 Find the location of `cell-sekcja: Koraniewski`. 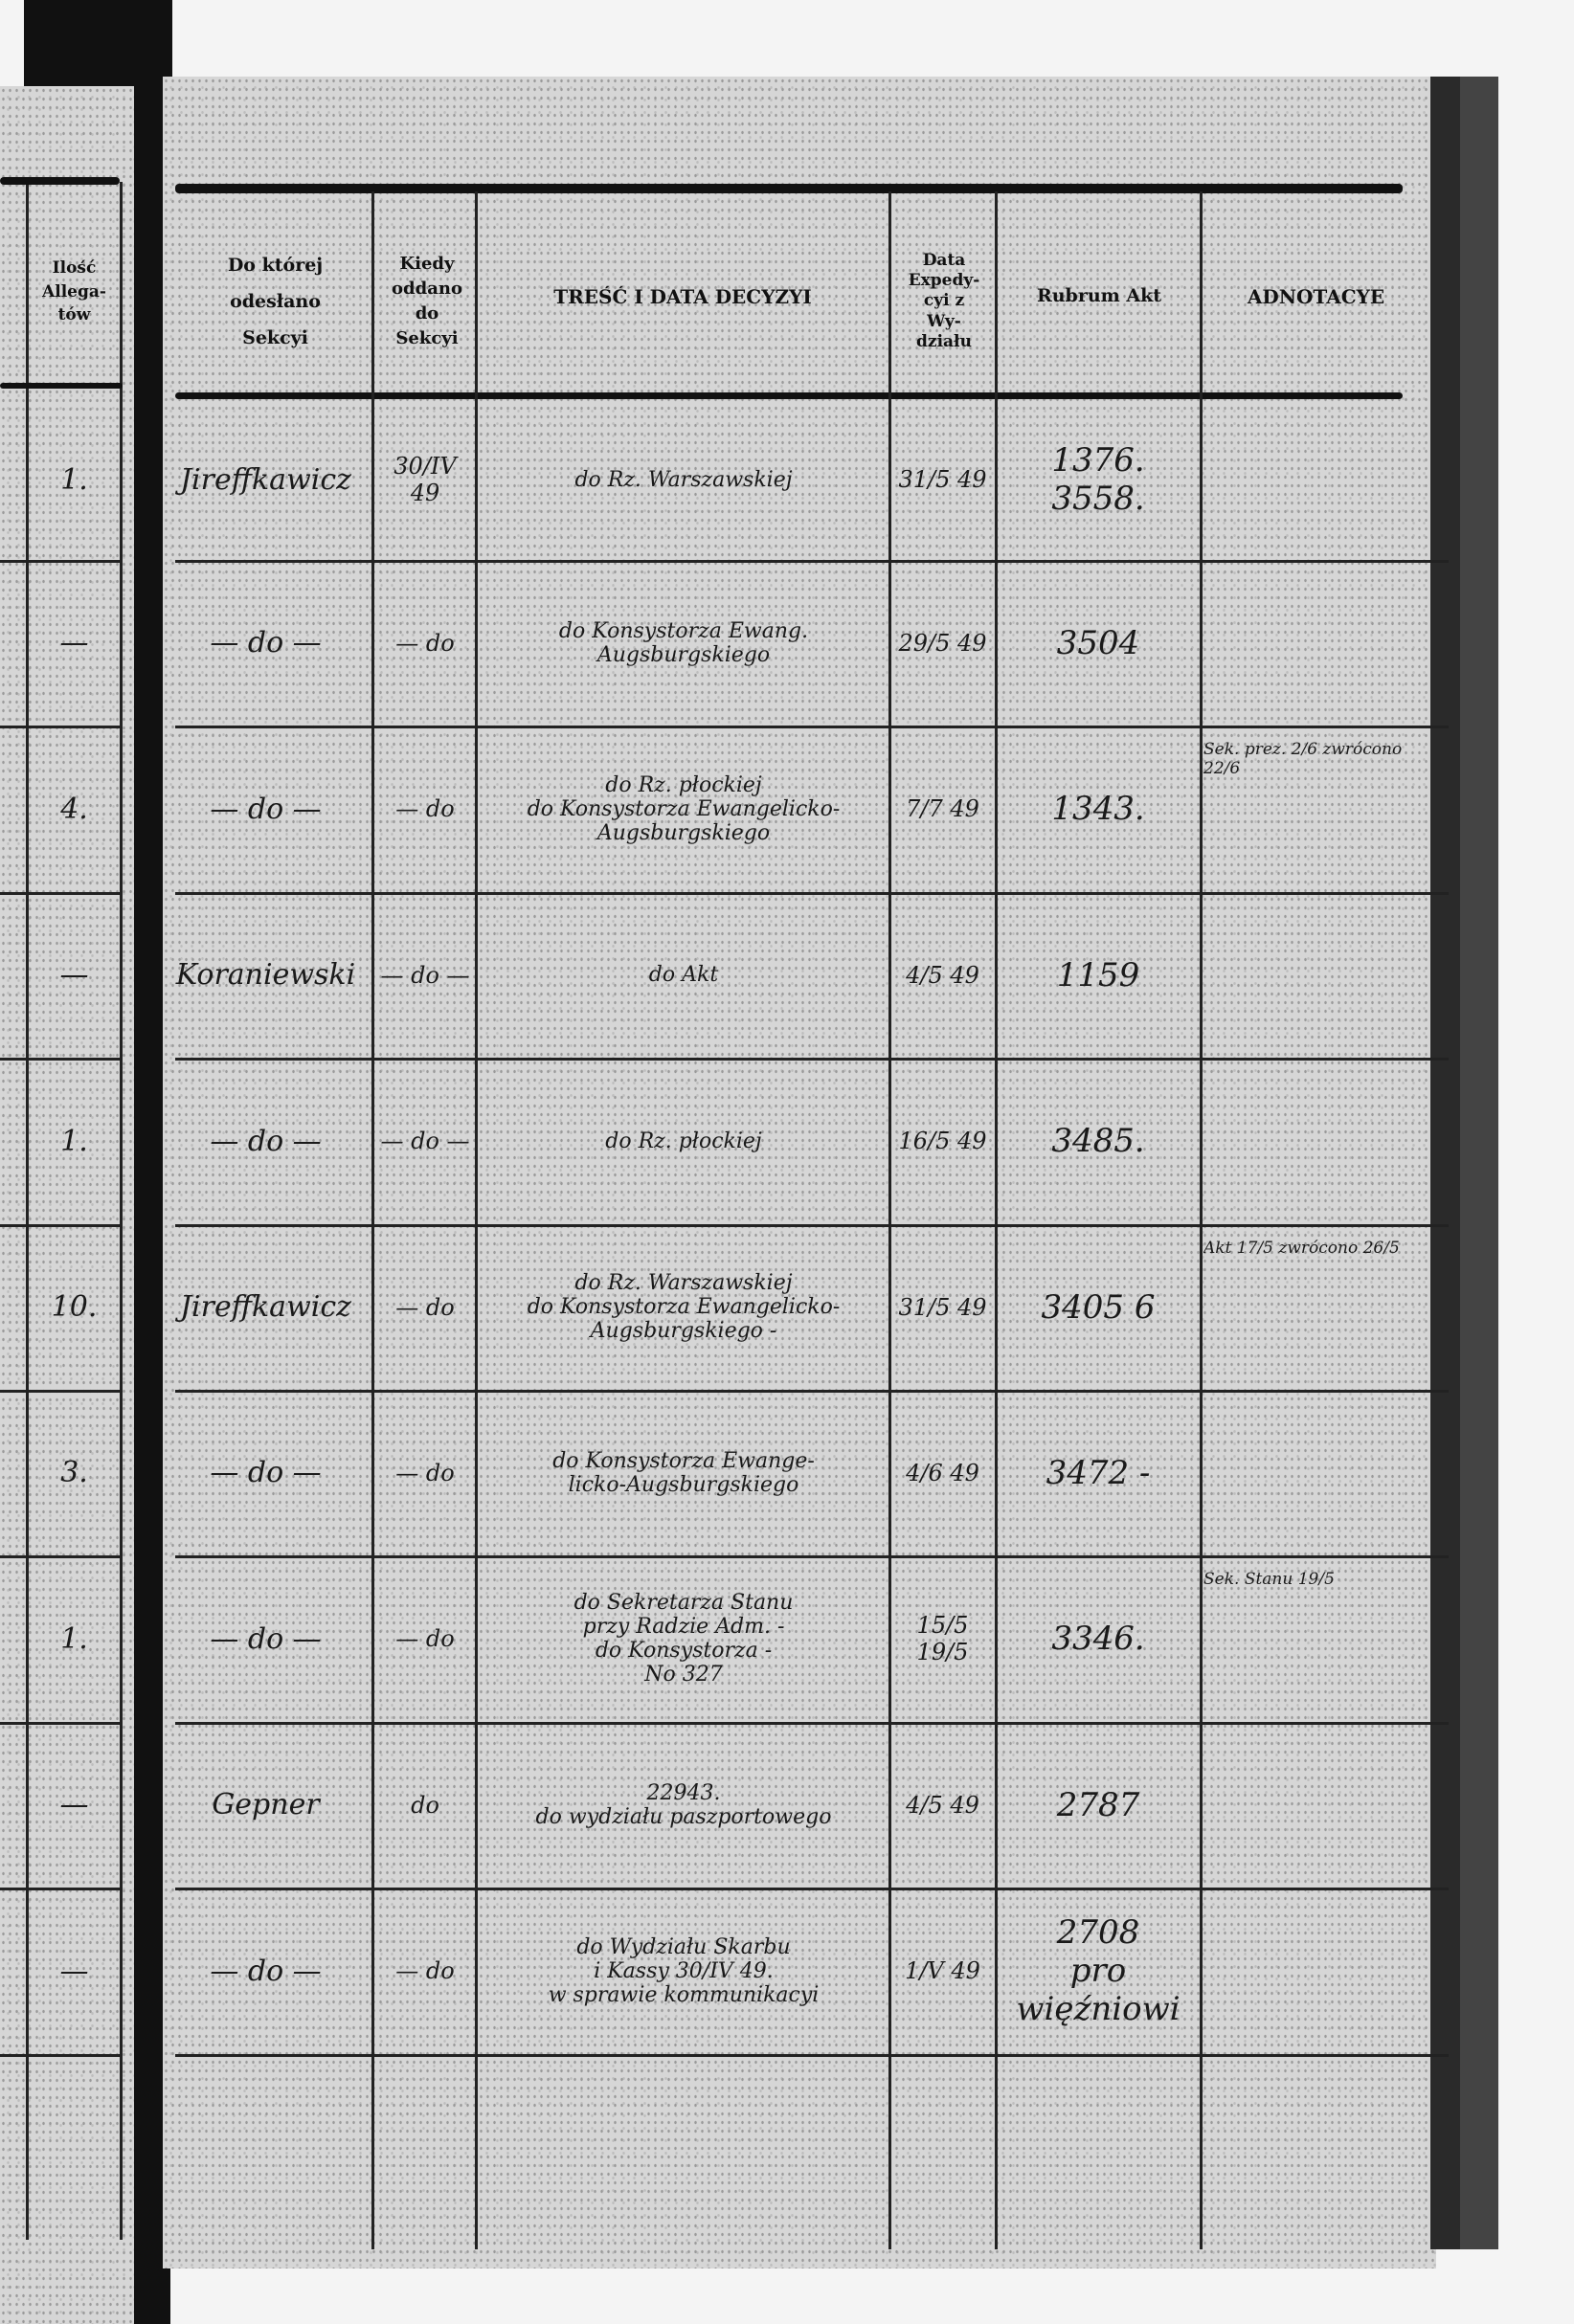

cell-sekcja: Koraniewski is located at coordinates (266, 975).